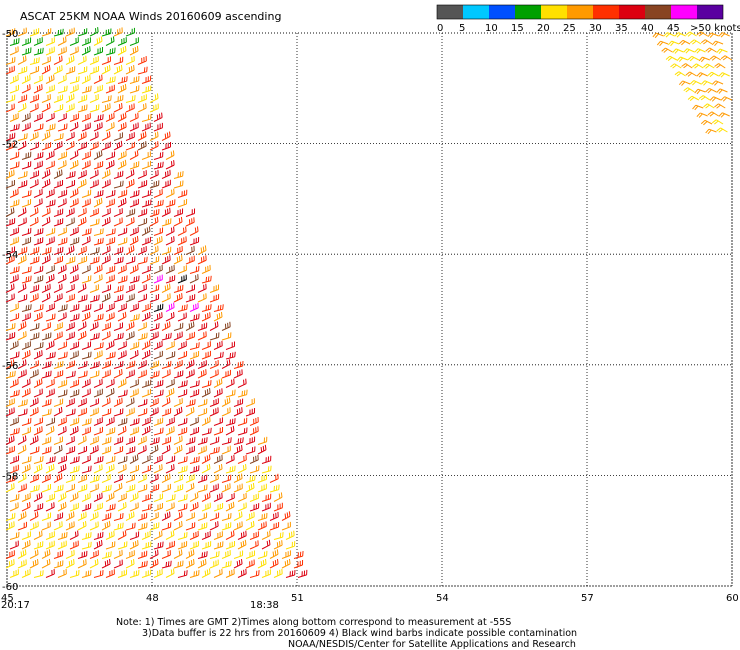 The width and height of the screenshot is (740, 650). What do you see at coordinates (440, 28) in the screenshot?
I see `legend-tick-label: 0` at bounding box center [440, 28].